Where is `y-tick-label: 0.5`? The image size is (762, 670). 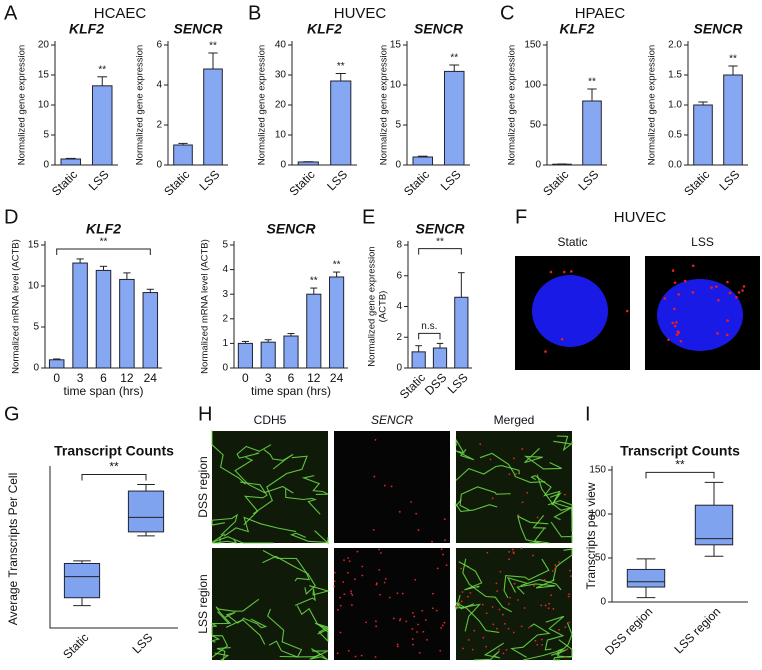 y-tick-label: 0.5 is located at coordinates (675, 135).